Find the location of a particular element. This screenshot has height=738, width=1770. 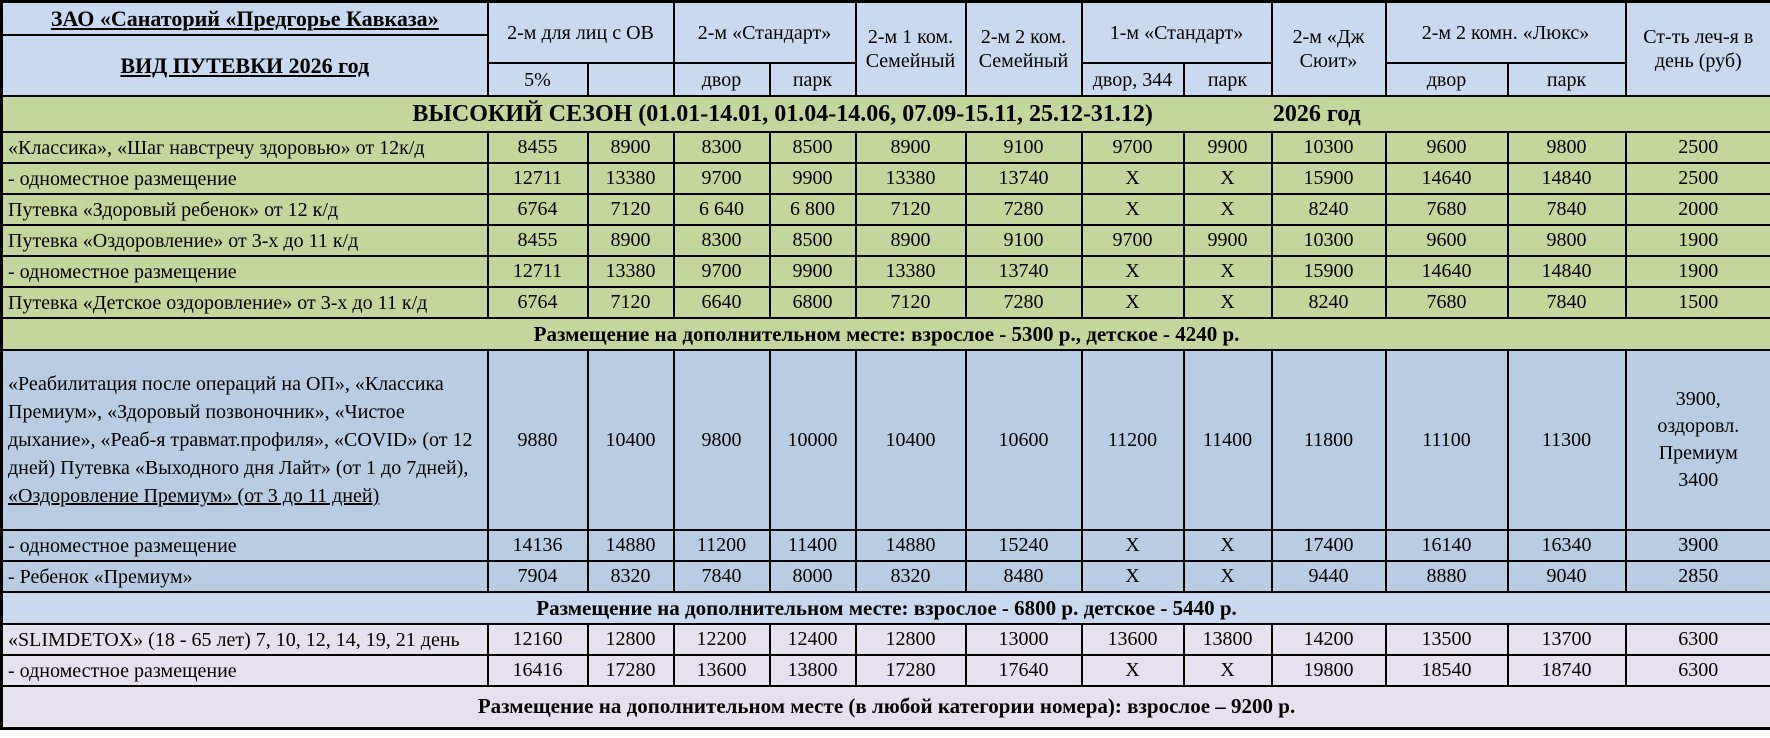

price-cell: 15900 is located at coordinates (1328, 178).